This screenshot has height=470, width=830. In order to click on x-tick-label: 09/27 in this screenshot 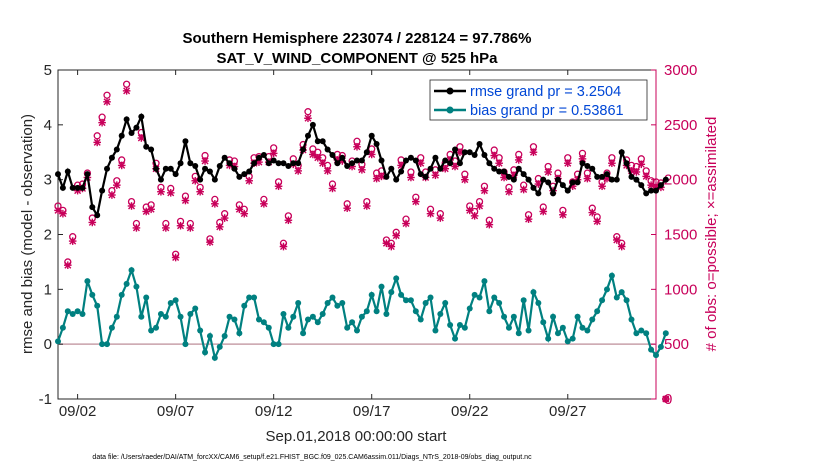, I will do `click(568, 411)`.